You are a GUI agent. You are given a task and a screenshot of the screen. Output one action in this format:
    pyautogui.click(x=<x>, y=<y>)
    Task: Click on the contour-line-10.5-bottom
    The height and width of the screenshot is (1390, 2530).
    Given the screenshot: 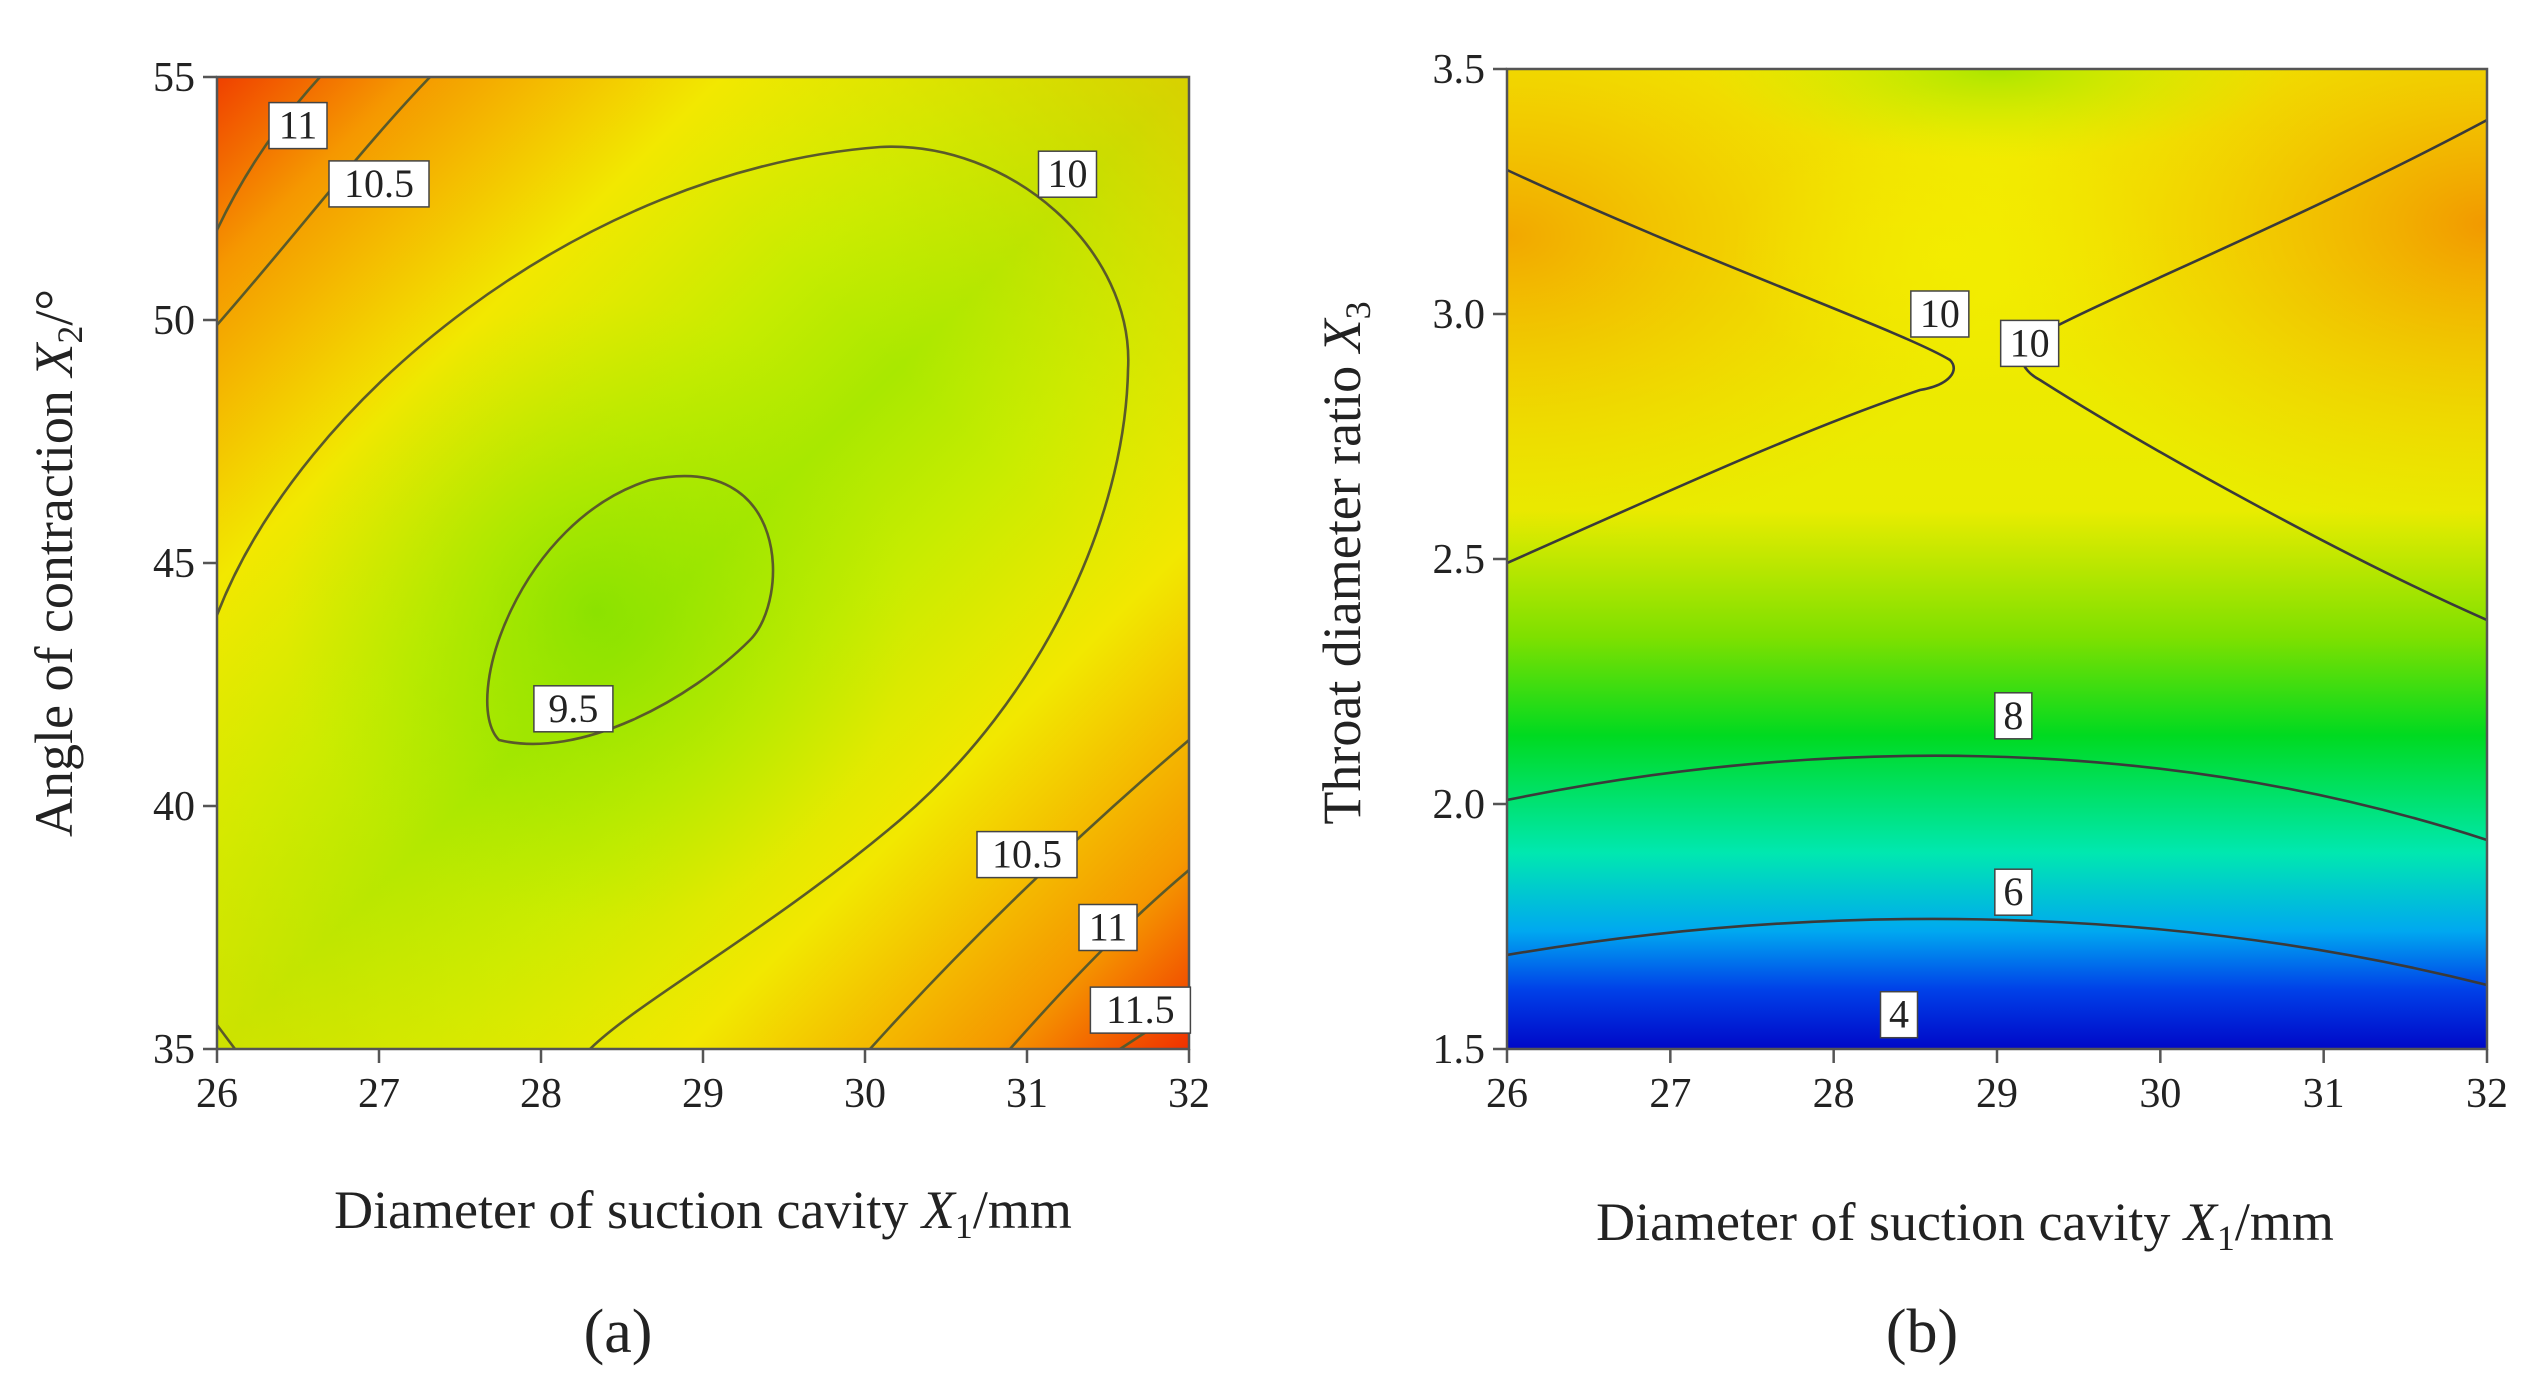 What is the action you would take?
    pyautogui.click(x=1029, y=894)
    